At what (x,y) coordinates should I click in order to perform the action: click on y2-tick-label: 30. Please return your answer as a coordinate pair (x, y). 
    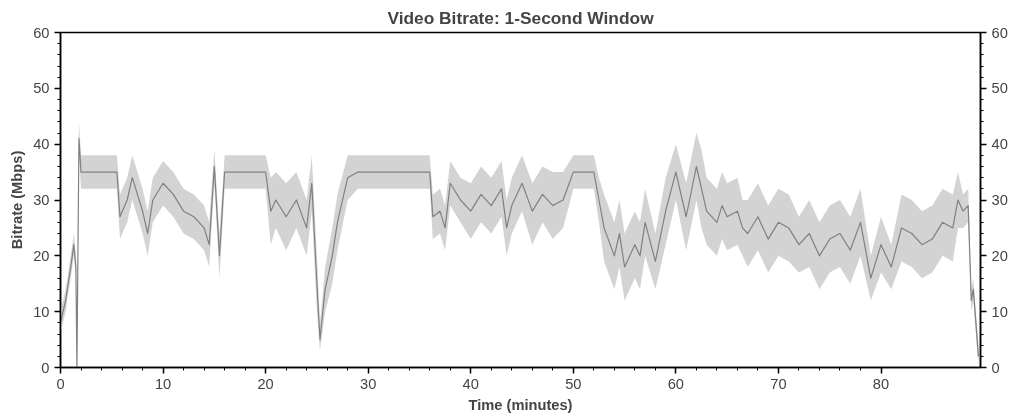
    Looking at the image, I should click on (999, 200).